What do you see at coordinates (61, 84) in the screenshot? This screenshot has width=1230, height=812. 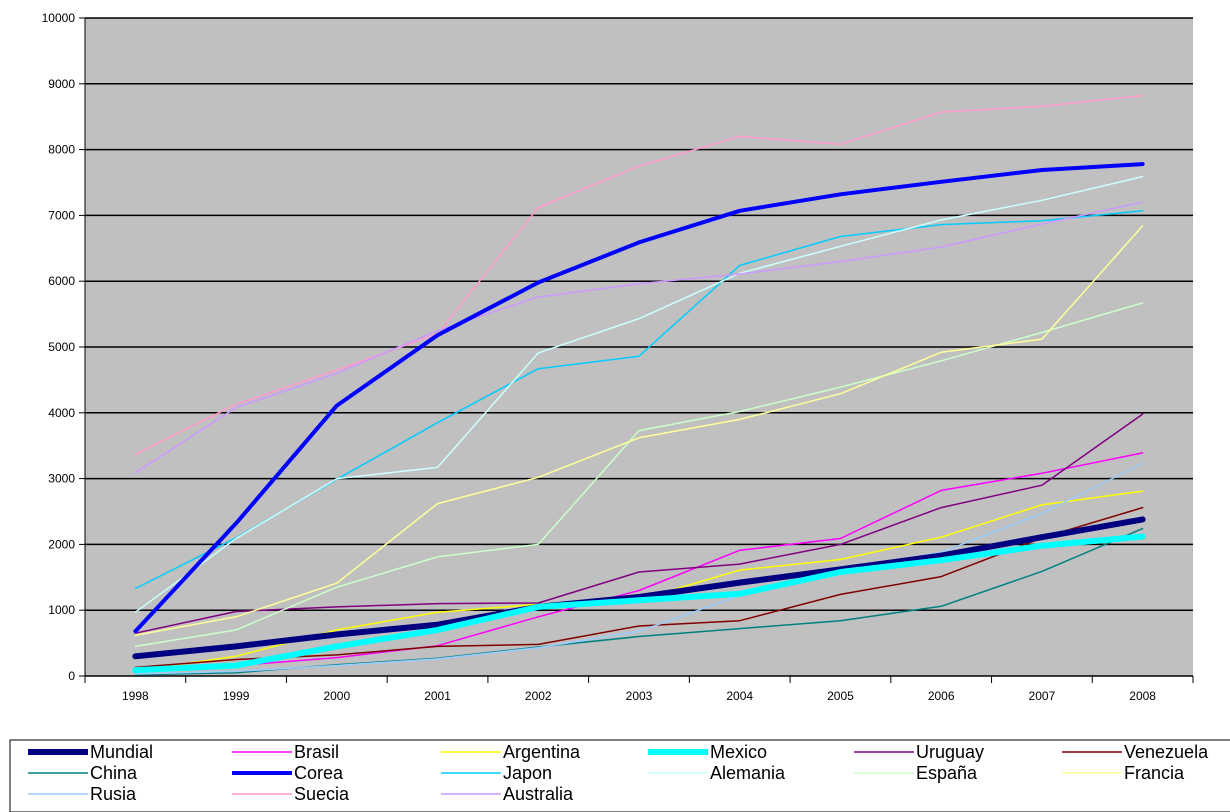 I see `y-tick-label: 9000` at bounding box center [61, 84].